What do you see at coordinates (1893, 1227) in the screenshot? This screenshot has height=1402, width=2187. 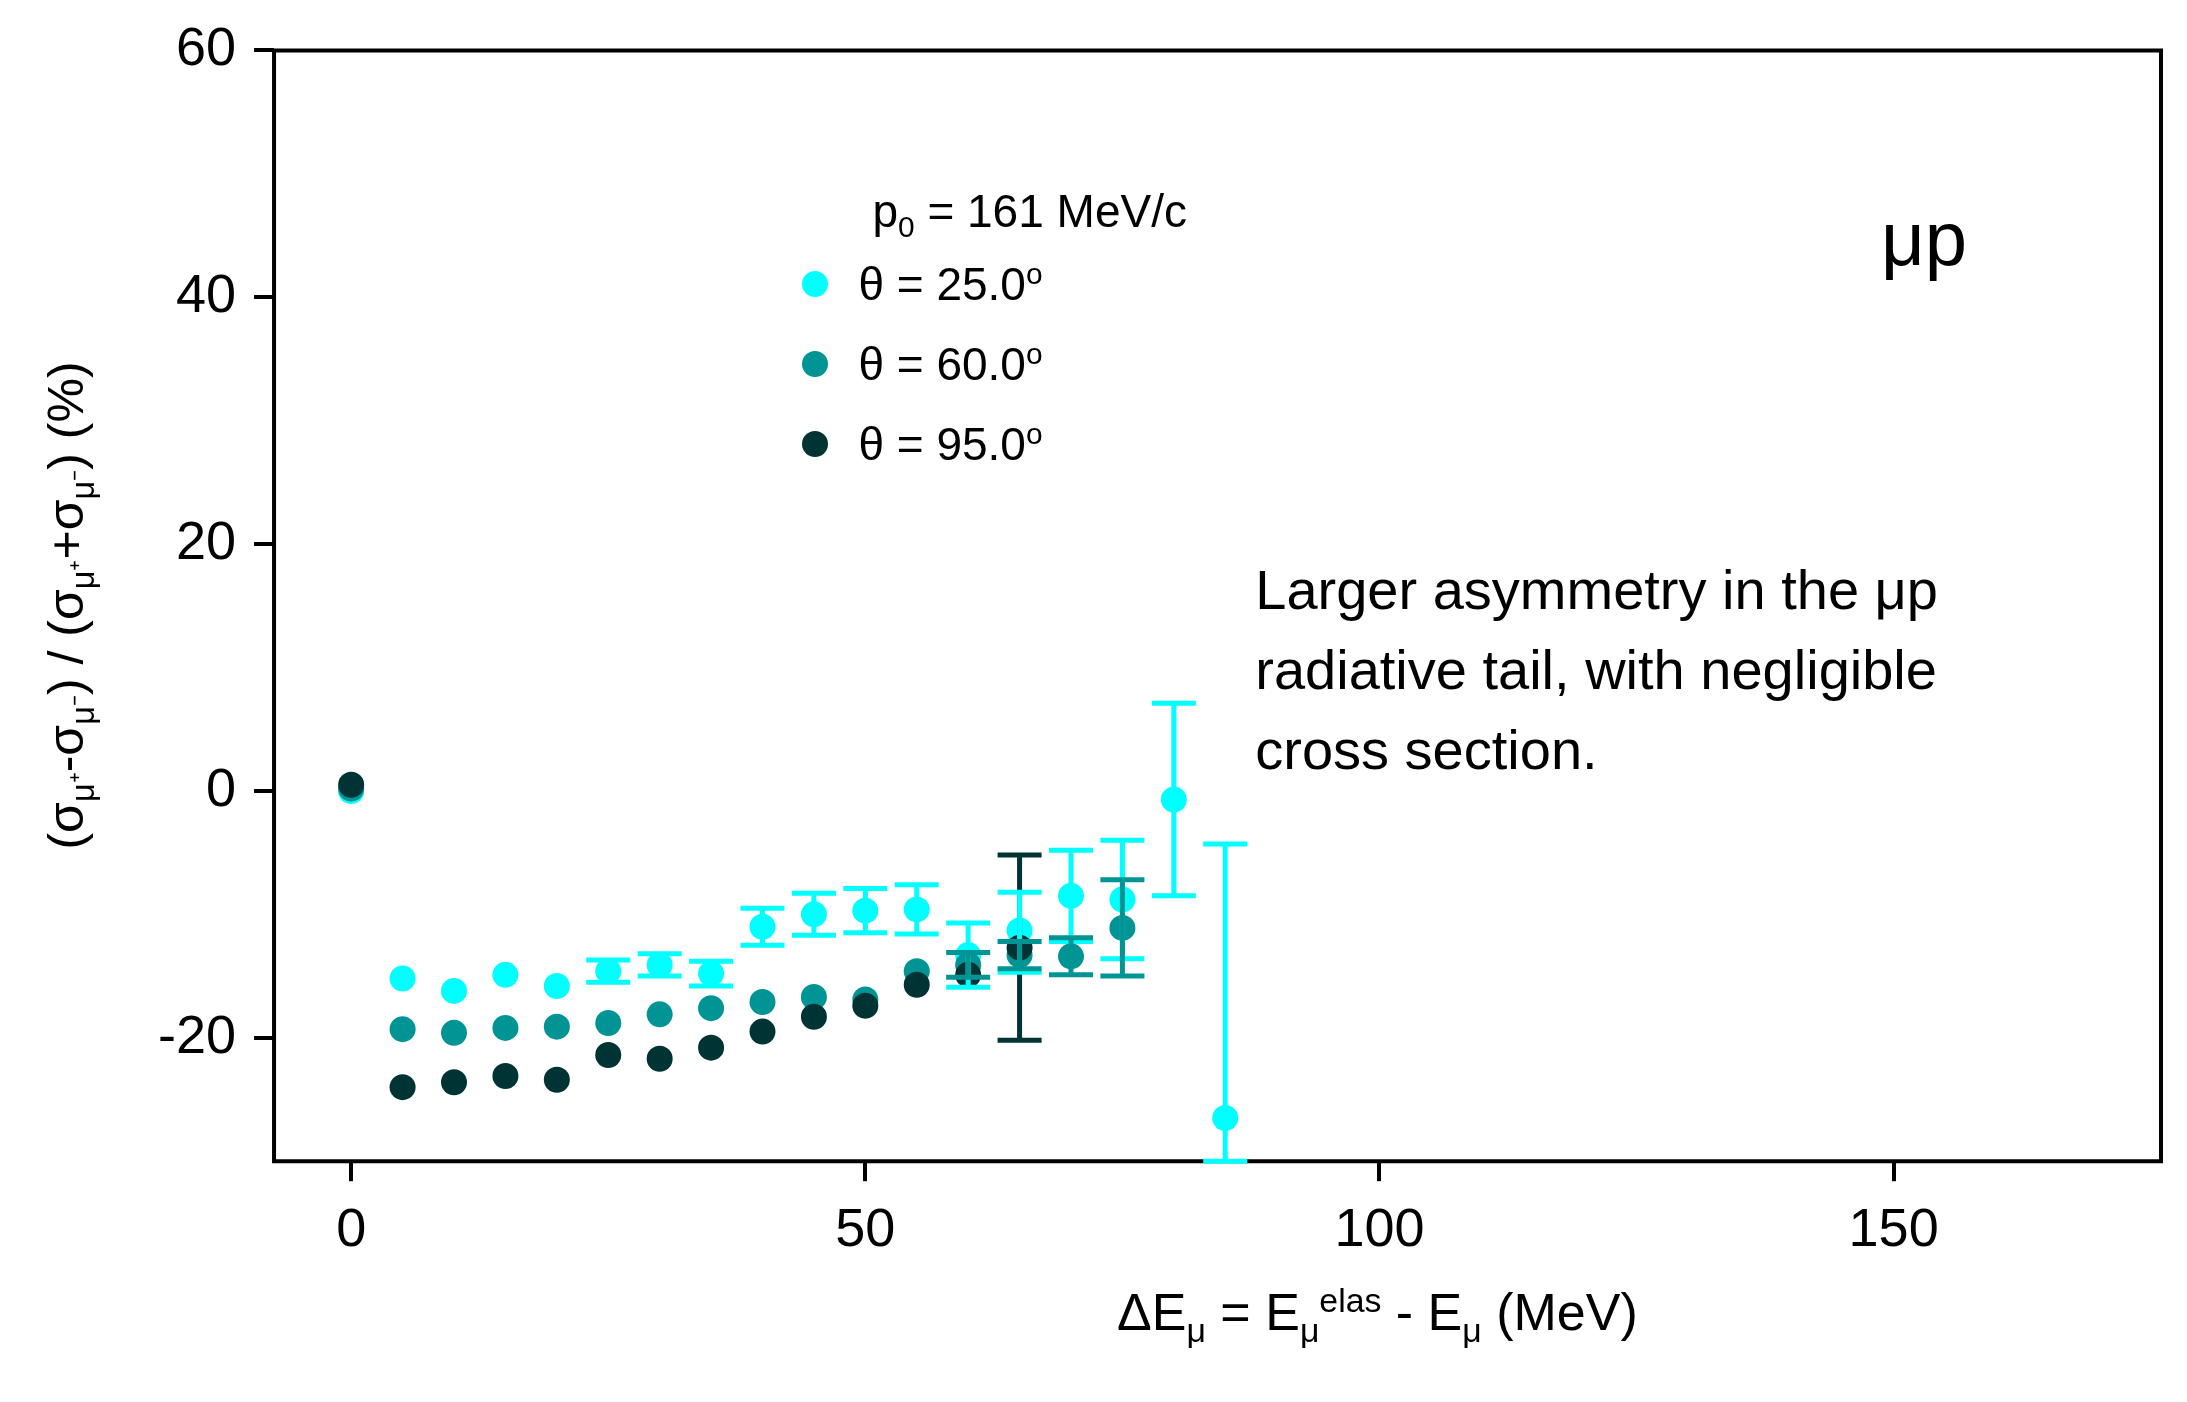 I see `x-tick-label: 150` at bounding box center [1893, 1227].